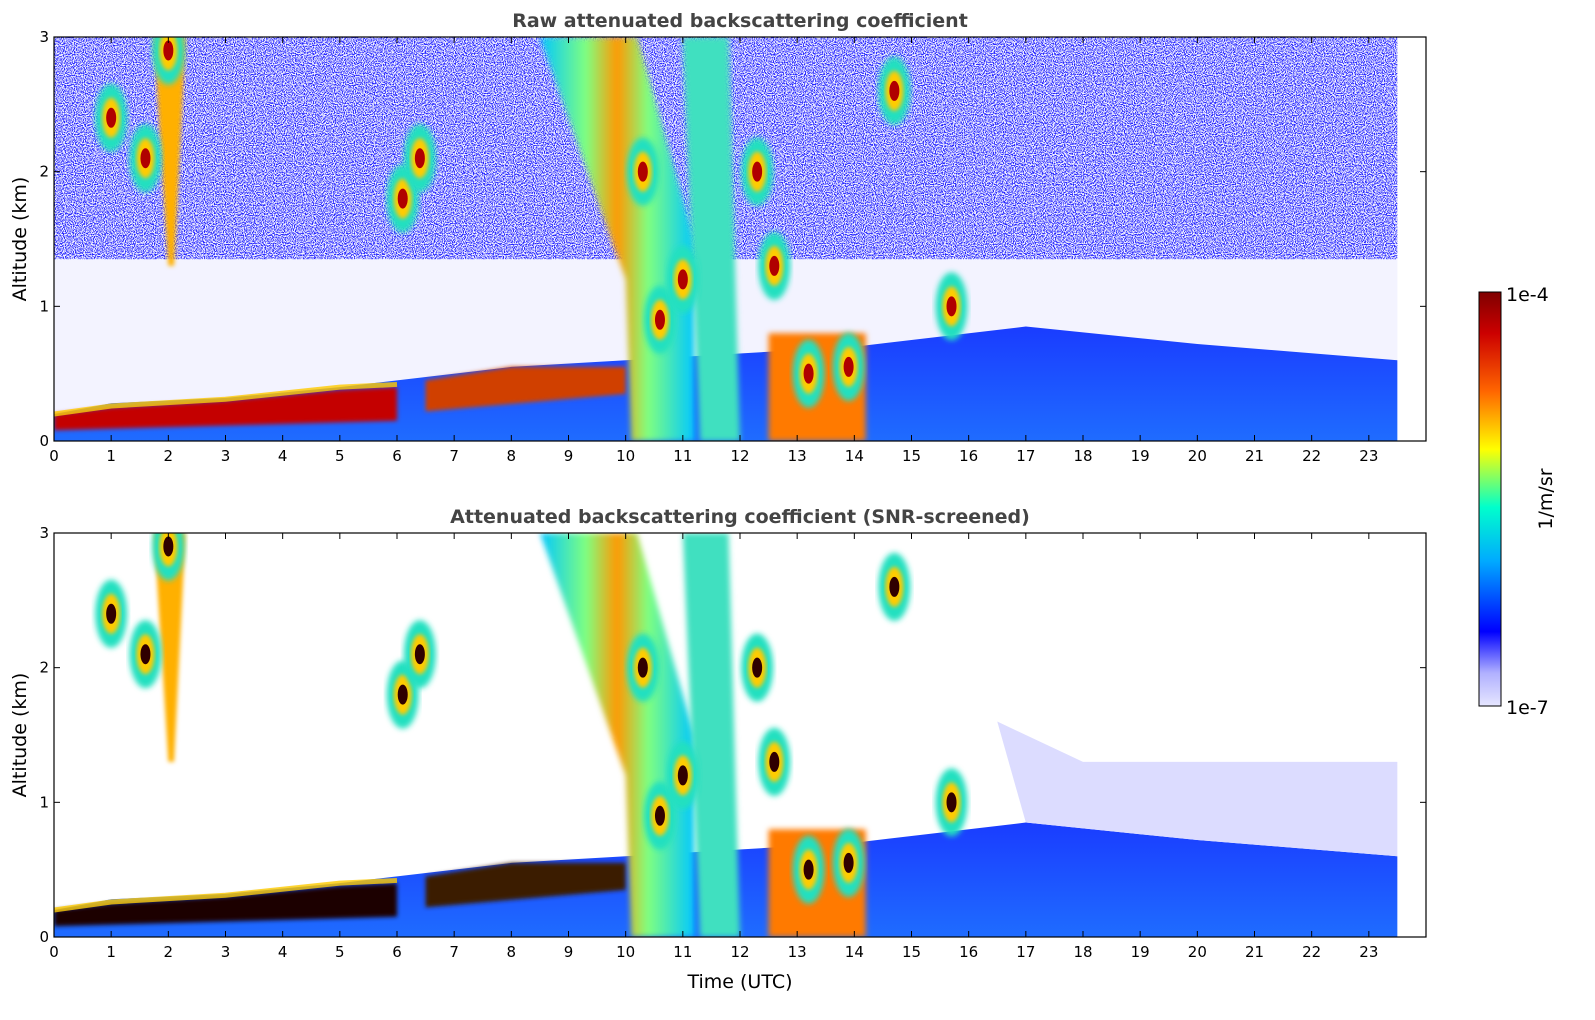 The image size is (1595, 1020). What do you see at coordinates (854, 456) in the screenshot?
I see `raw-x-tick-label: 14` at bounding box center [854, 456].